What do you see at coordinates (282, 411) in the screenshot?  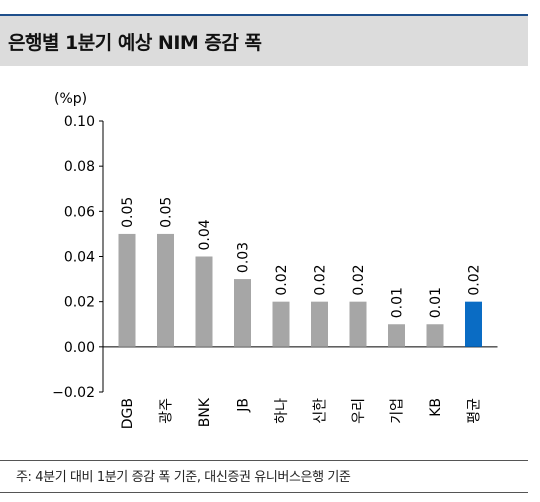 I see `category-label-5: 하나` at bounding box center [282, 411].